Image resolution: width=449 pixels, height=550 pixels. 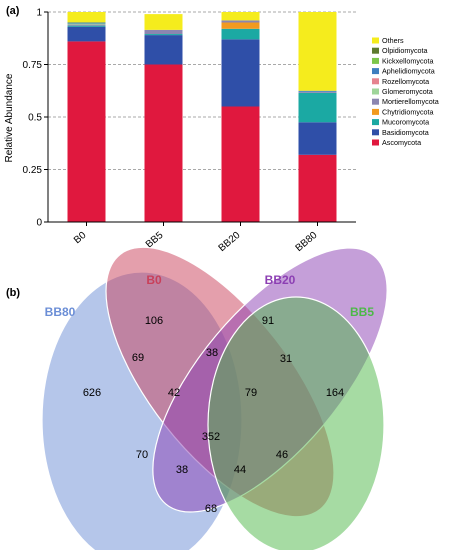 What do you see at coordinates (9, 117) in the screenshot?
I see `y-axis-label: Relative Abundance` at bounding box center [9, 117].